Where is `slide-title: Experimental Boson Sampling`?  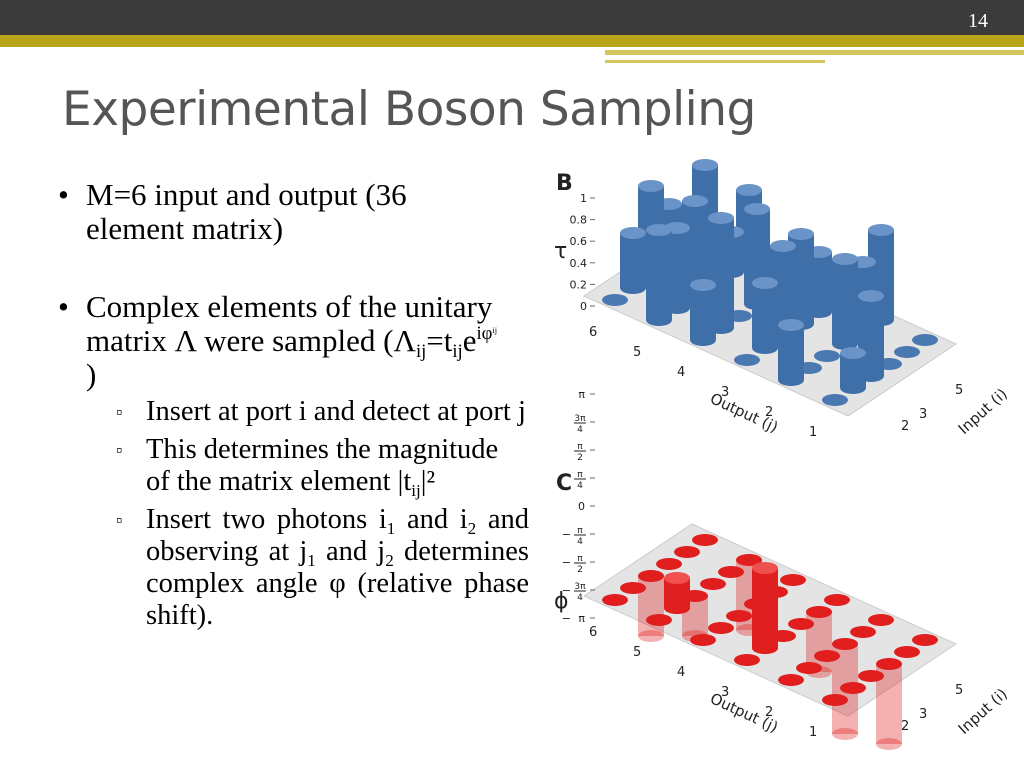 slide-title: Experimental Boson Sampling is located at coordinates (409, 109).